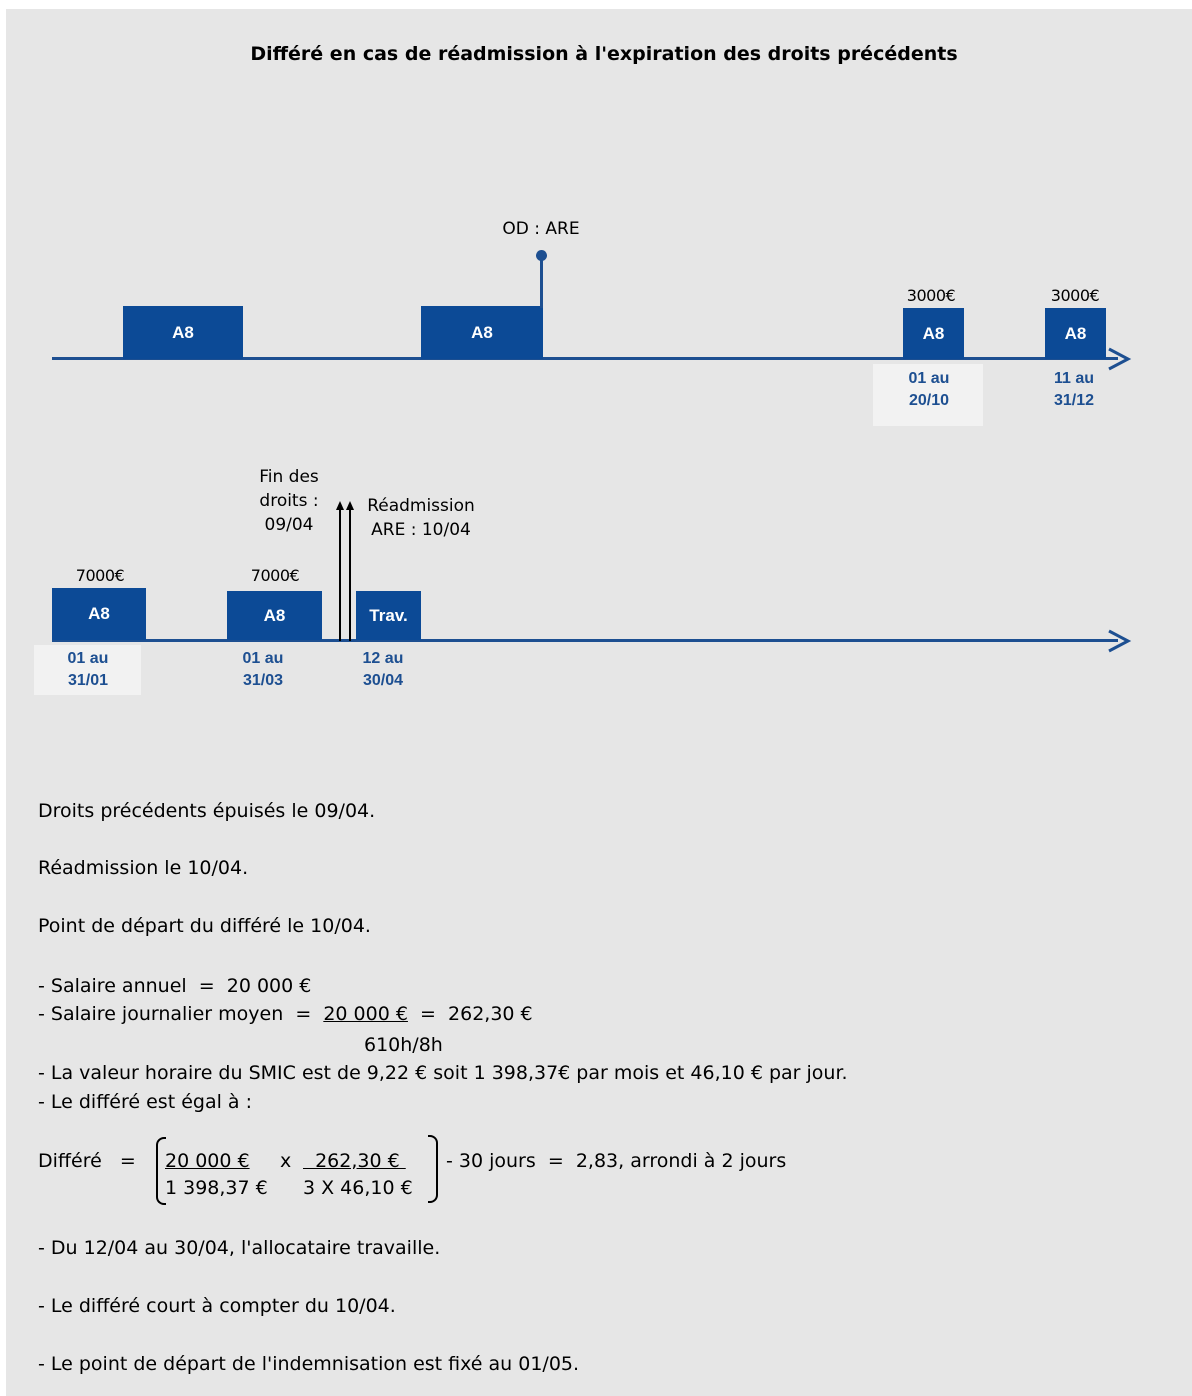 The image size is (1192, 1396). I want to click on timeline-2-arrowhead, so click(1120, 641).